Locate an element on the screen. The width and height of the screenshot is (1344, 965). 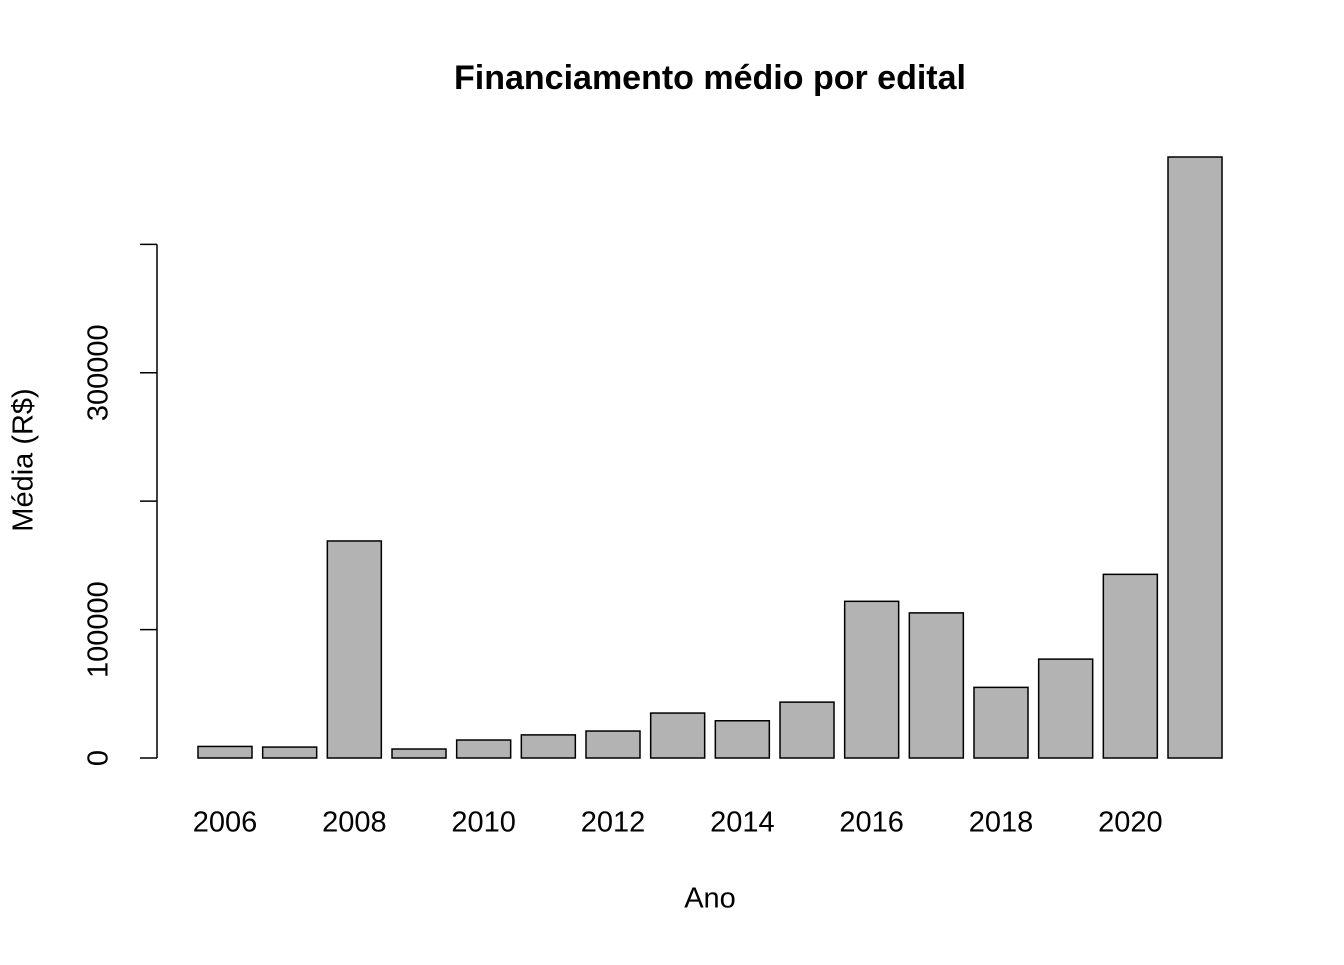
y-axis-title: Média (R$) is located at coordinates (24, 459).